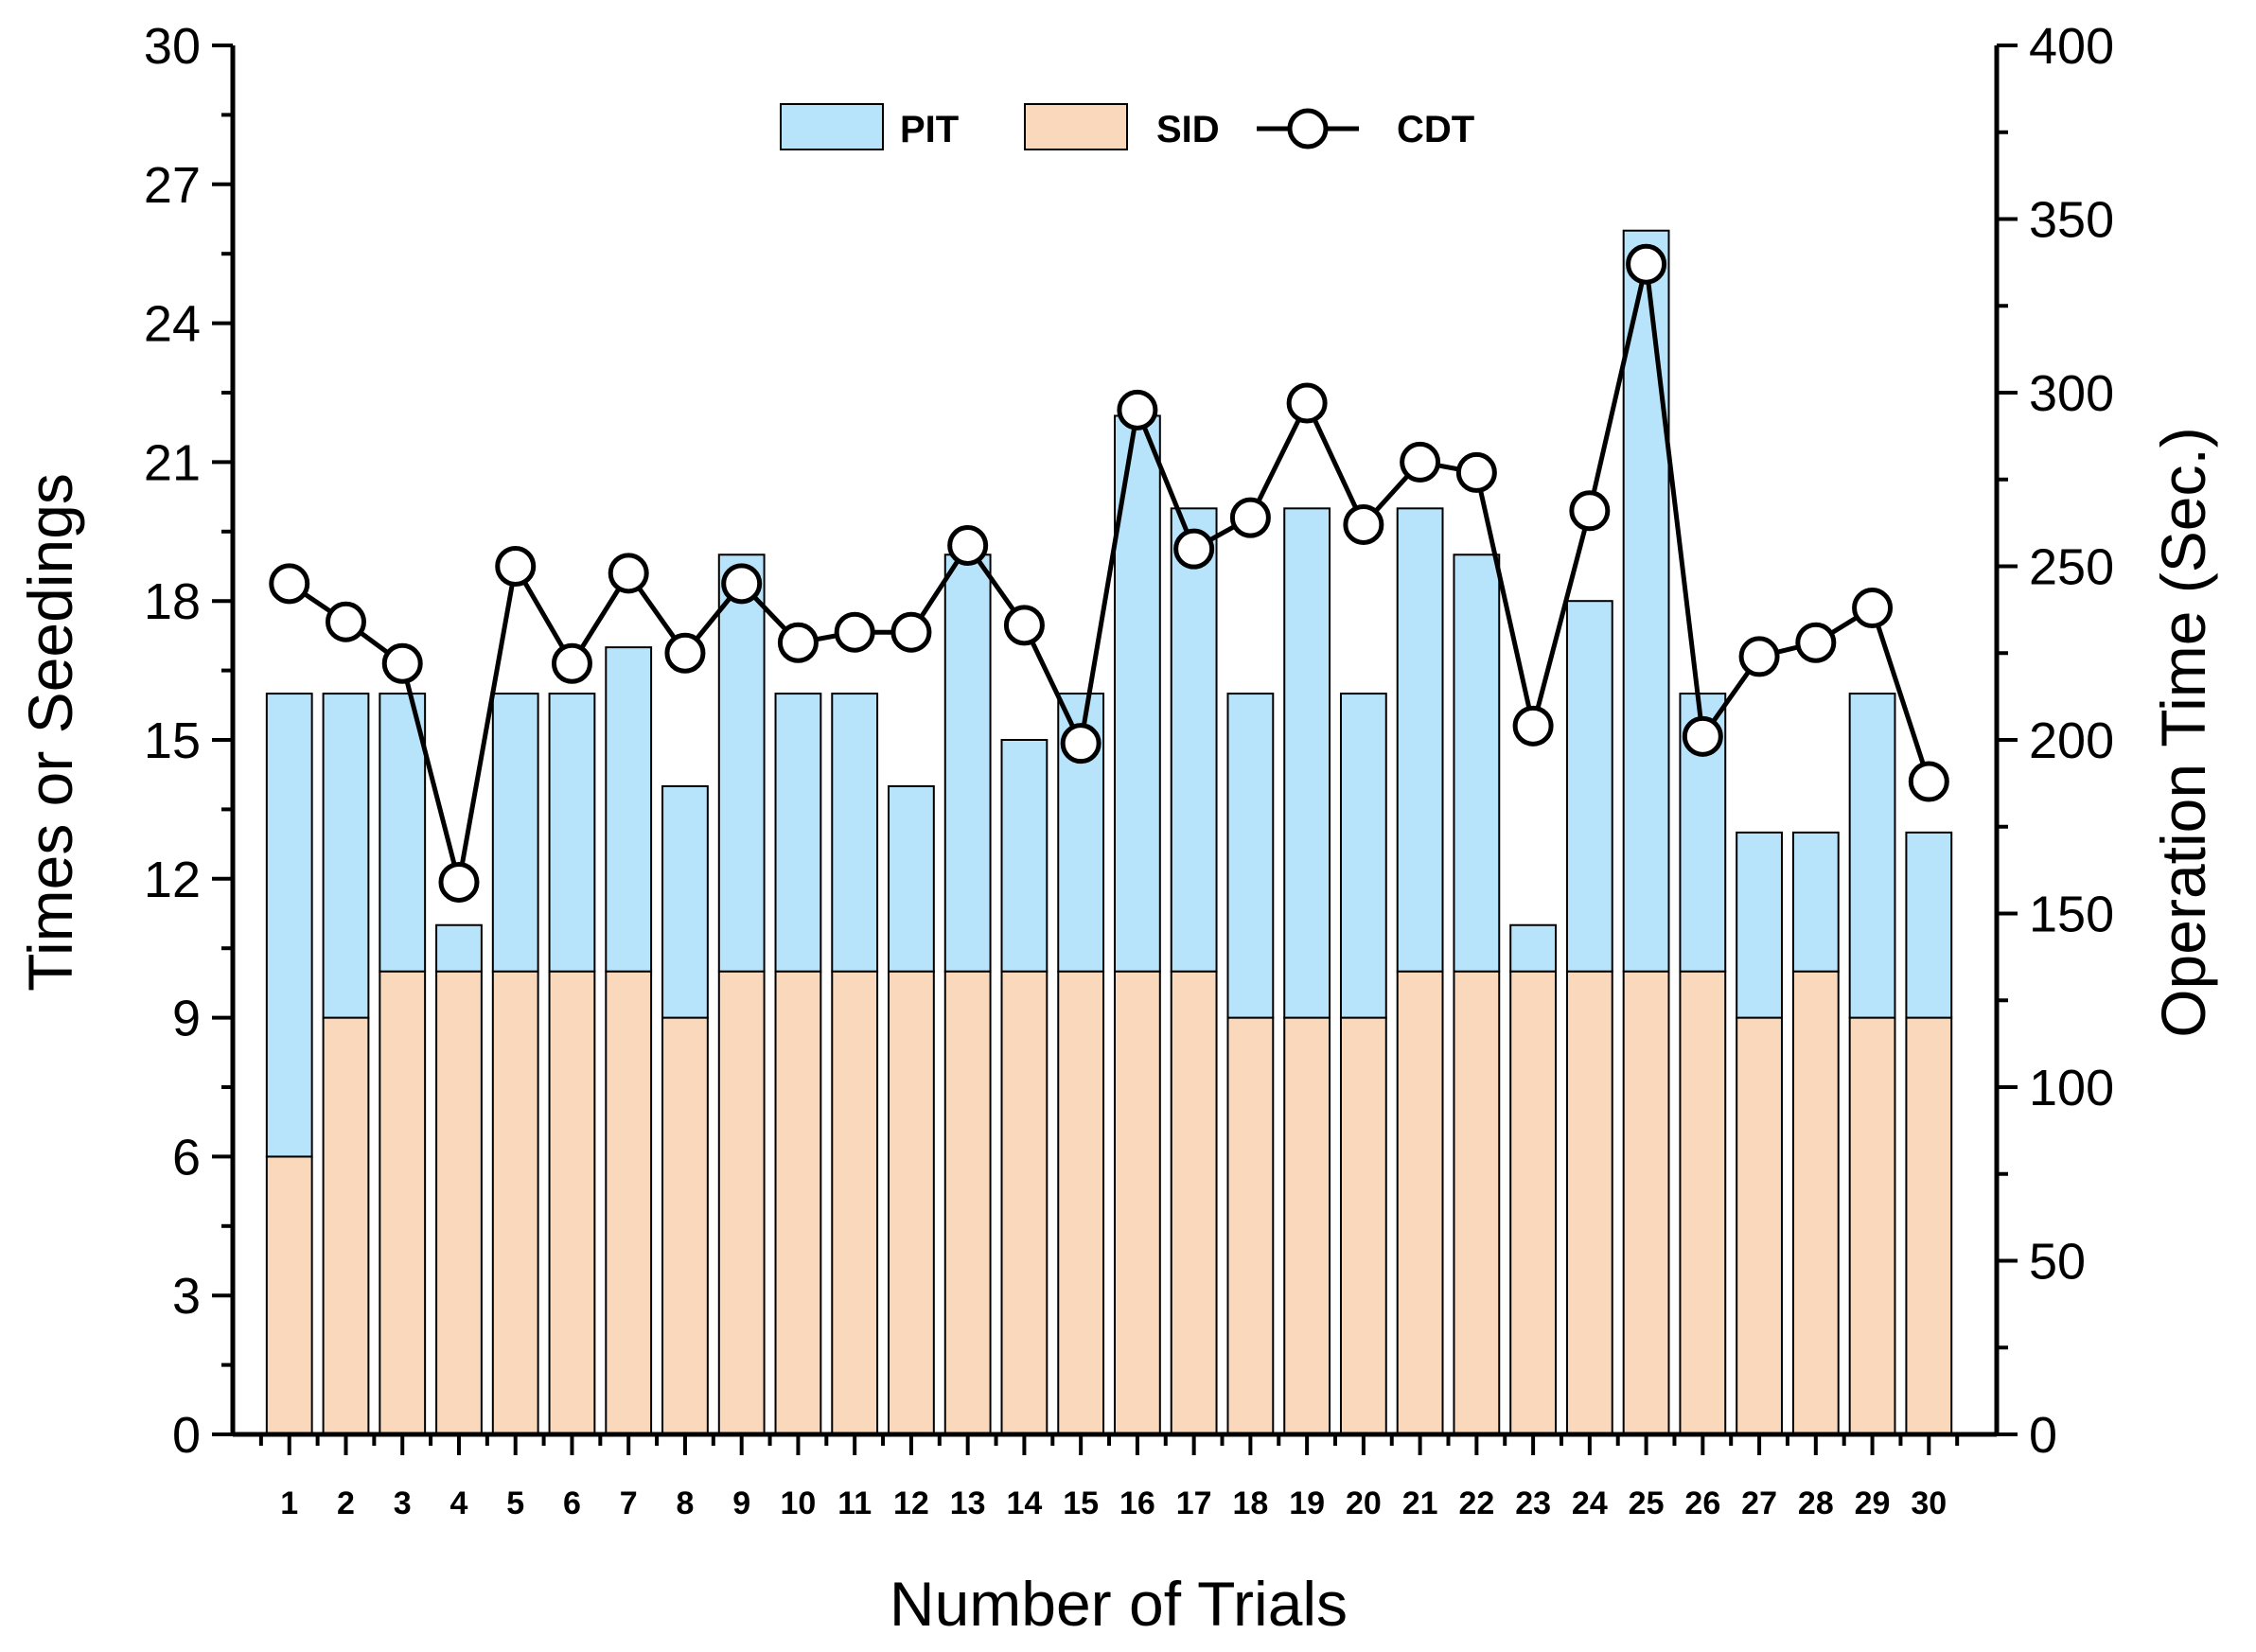 This screenshot has width=2256, height=1652. What do you see at coordinates (186, 1019) in the screenshot?
I see `y-tick-label: 9` at bounding box center [186, 1019].